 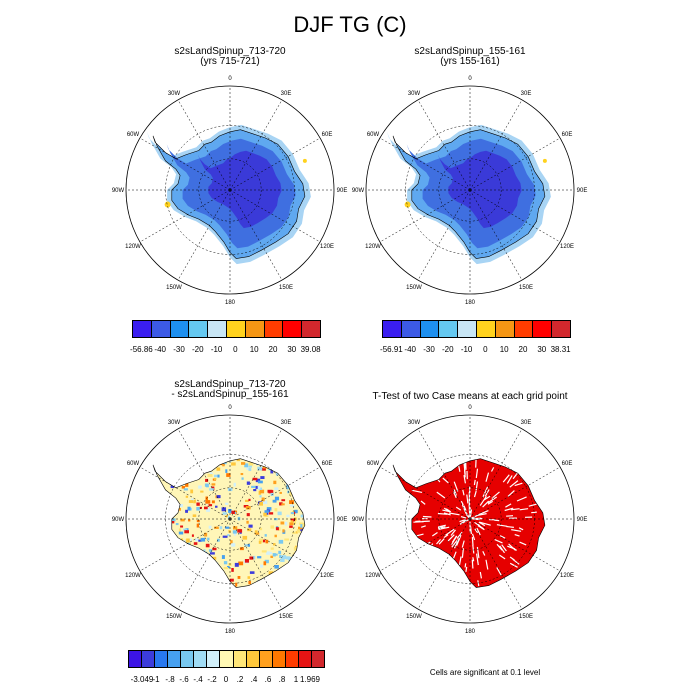 I want to click on longitude-label: 150E, so click(x=526, y=617).